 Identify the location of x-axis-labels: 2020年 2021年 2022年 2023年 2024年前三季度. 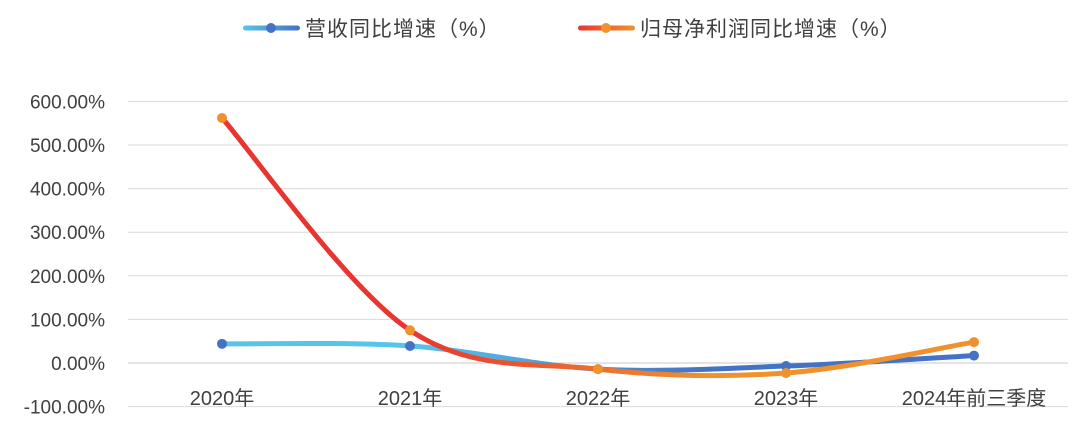
(618, 398).